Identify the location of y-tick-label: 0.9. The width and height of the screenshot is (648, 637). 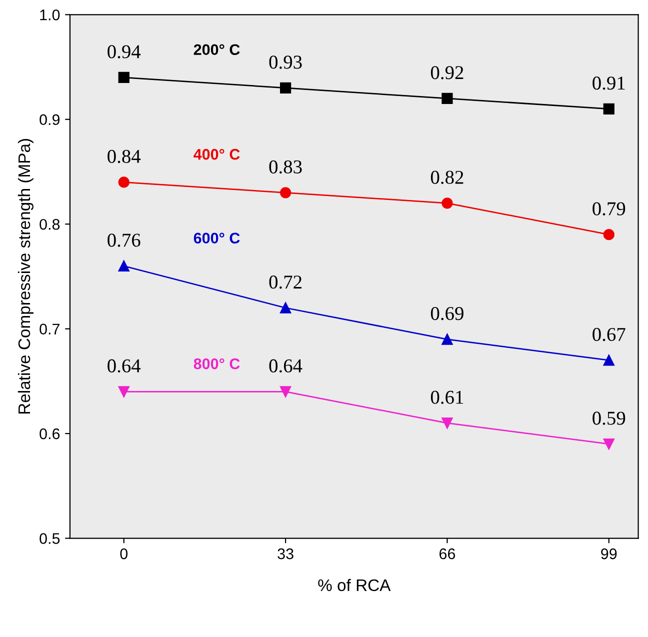
(50, 120).